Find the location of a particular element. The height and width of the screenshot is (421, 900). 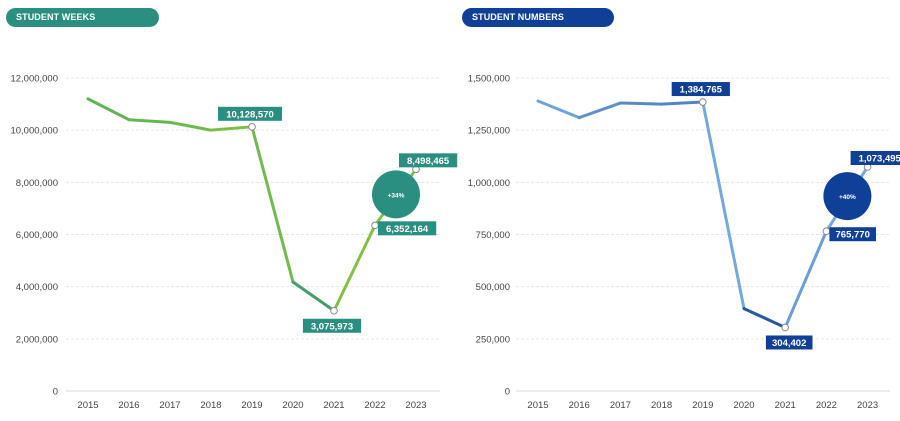

change-badge-label: +34% is located at coordinates (396, 195).